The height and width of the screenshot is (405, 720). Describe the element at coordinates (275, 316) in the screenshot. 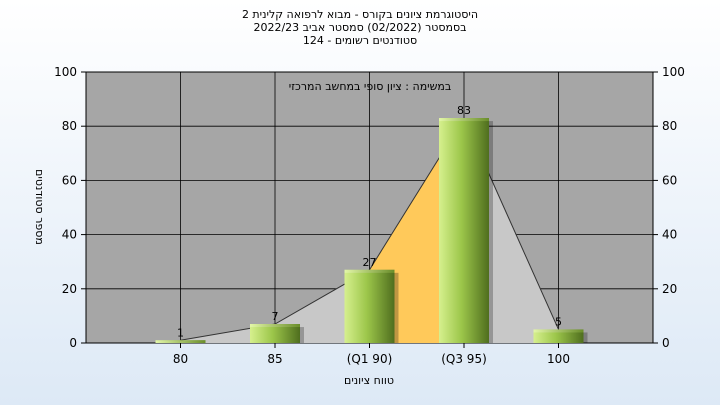

I see `data-label: 7` at that location.